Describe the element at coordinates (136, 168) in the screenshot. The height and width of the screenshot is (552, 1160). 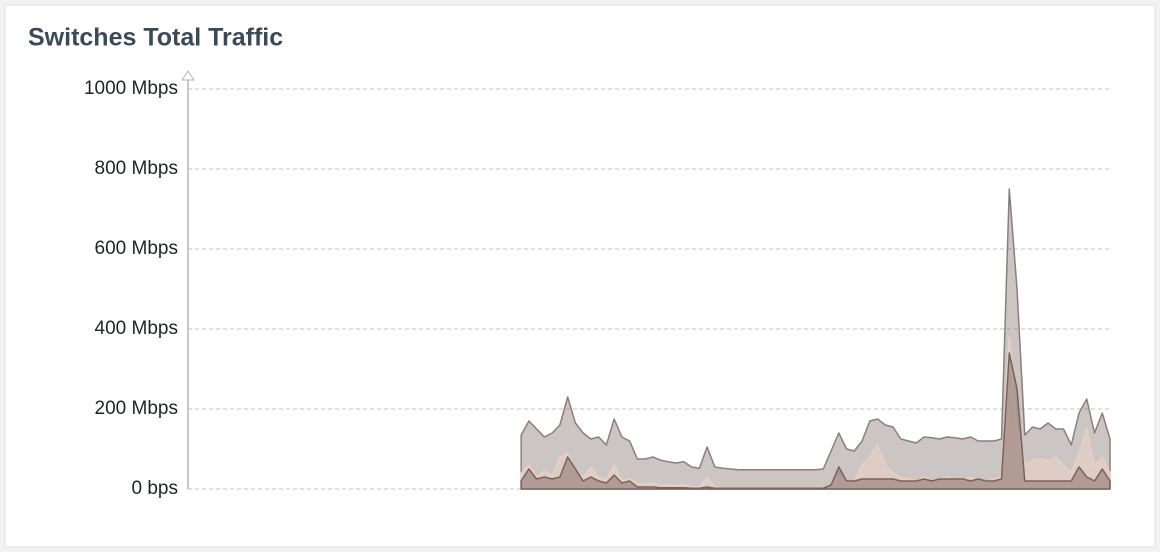
I see `y-tick-label: 800 Mbps` at that location.